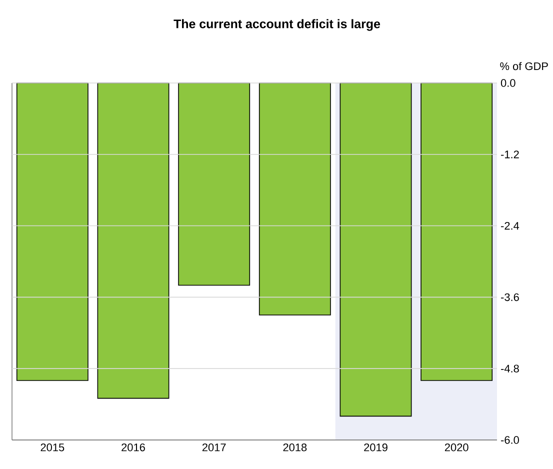 Image resolution: width=553 pixels, height=469 pixels. Describe the element at coordinates (456, 448) in the screenshot. I see `x-tick-label: 2020` at that location.